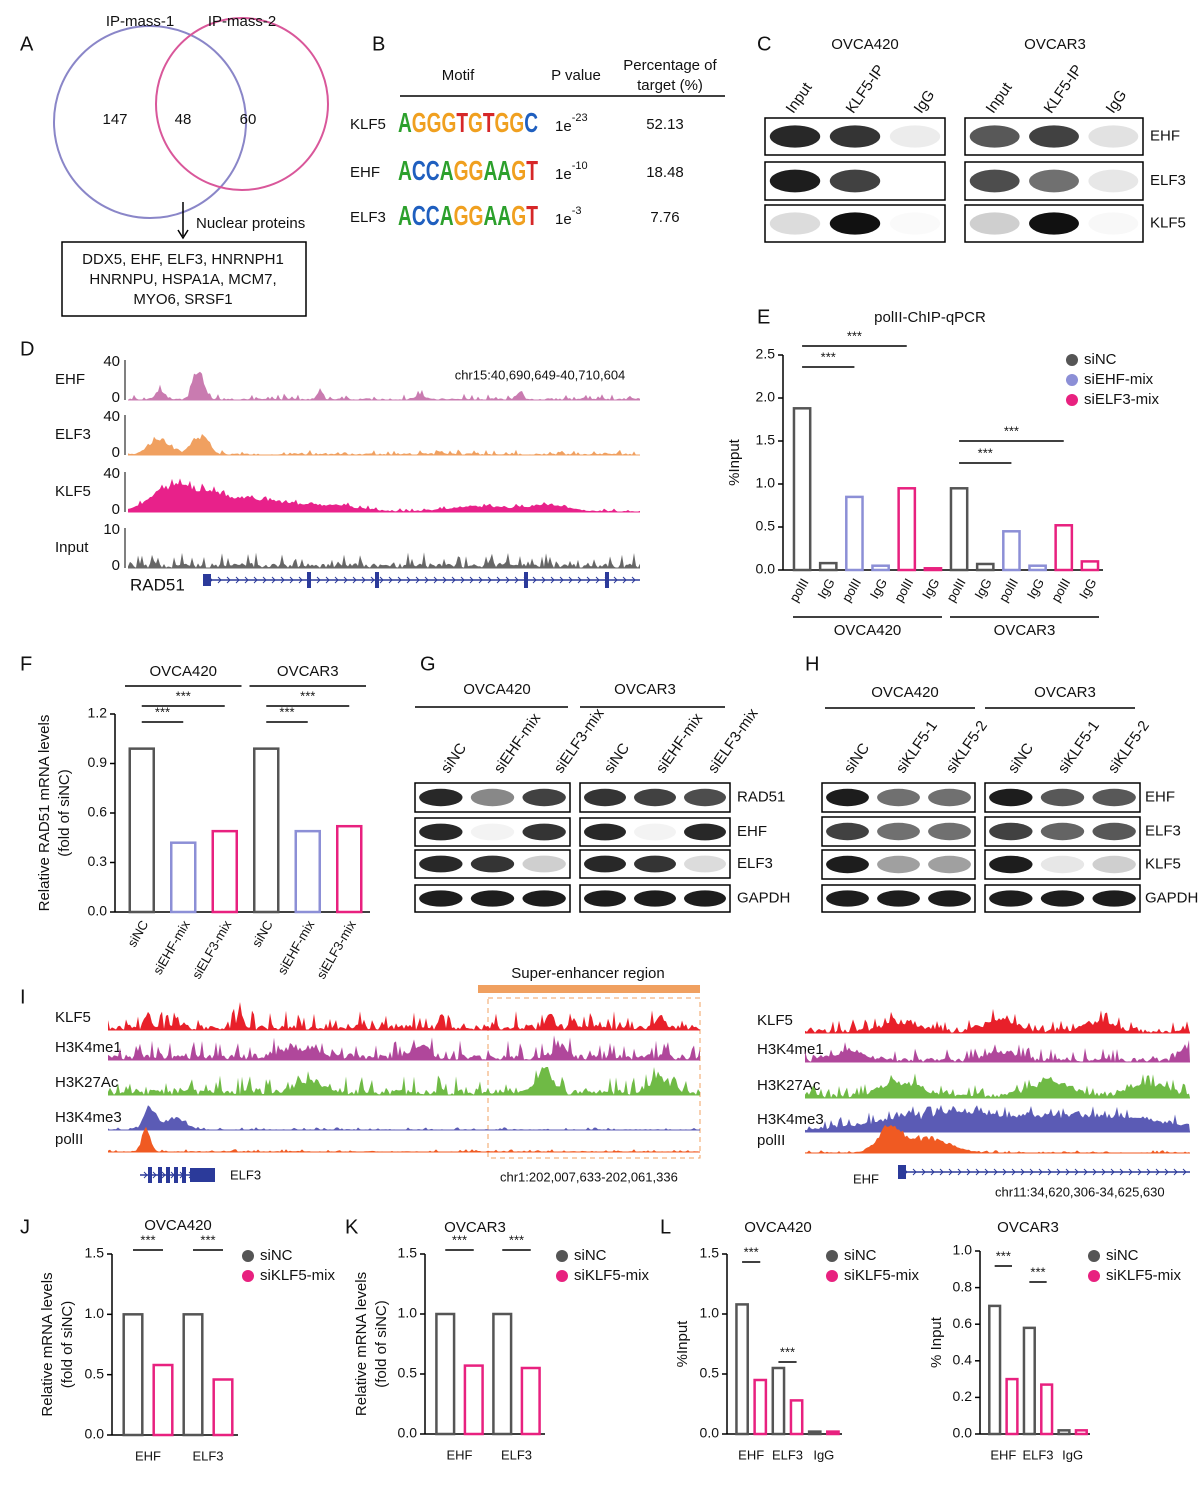 The width and height of the screenshot is (1200, 1493). What do you see at coordinates (245, 1174) in the screenshot?
I see `gene-name: ELF3` at bounding box center [245, 1174].